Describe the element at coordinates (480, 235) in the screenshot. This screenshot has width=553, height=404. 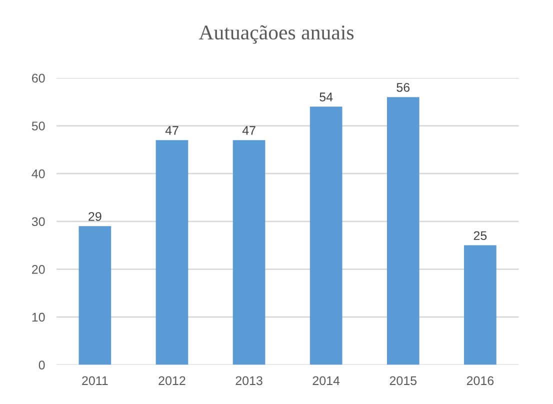
I see `data-label: 25` at that location.